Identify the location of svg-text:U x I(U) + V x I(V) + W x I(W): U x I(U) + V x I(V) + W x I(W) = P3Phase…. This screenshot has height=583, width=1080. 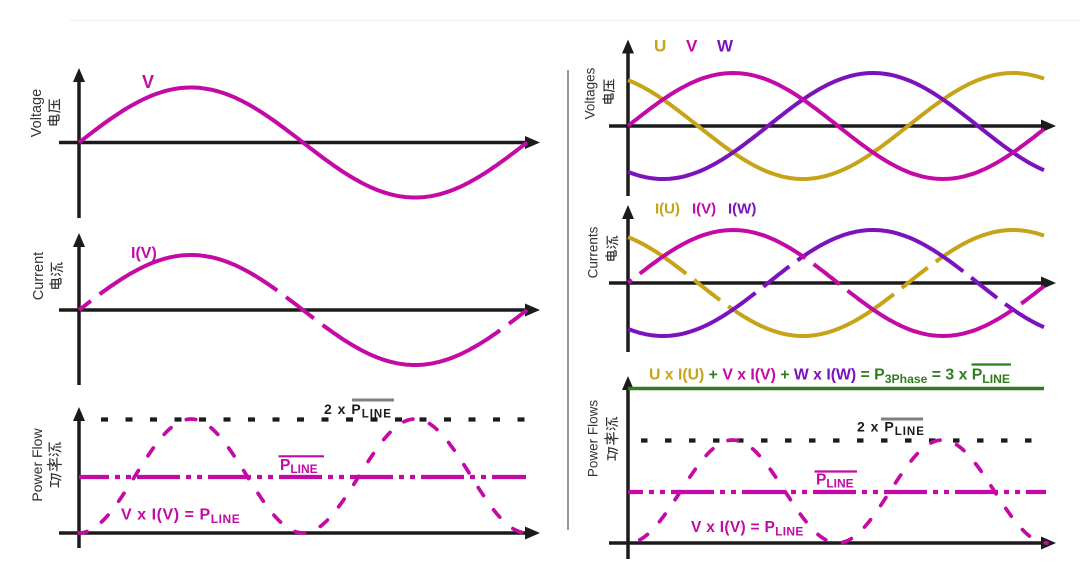
(829, 377).